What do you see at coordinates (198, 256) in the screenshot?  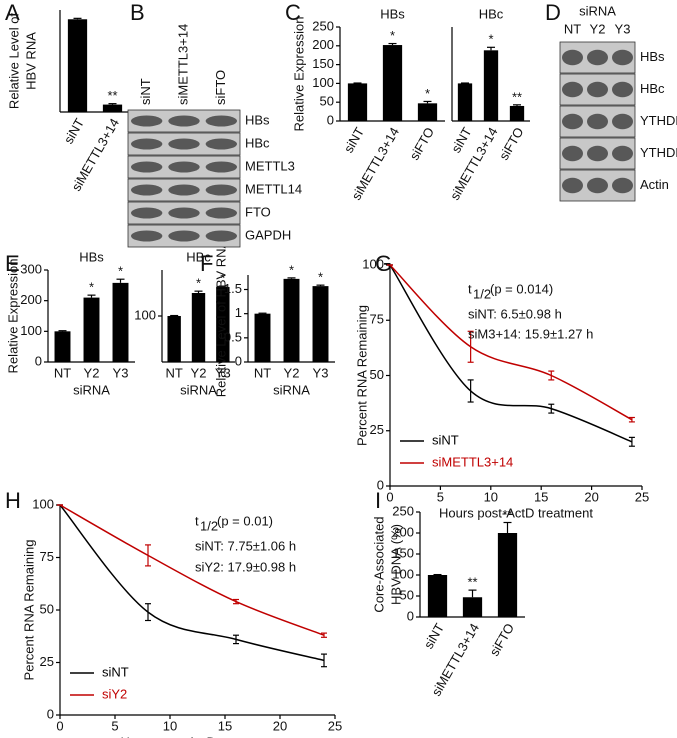 I see `subplot-title: HBc` at bounding box center [198, 256].